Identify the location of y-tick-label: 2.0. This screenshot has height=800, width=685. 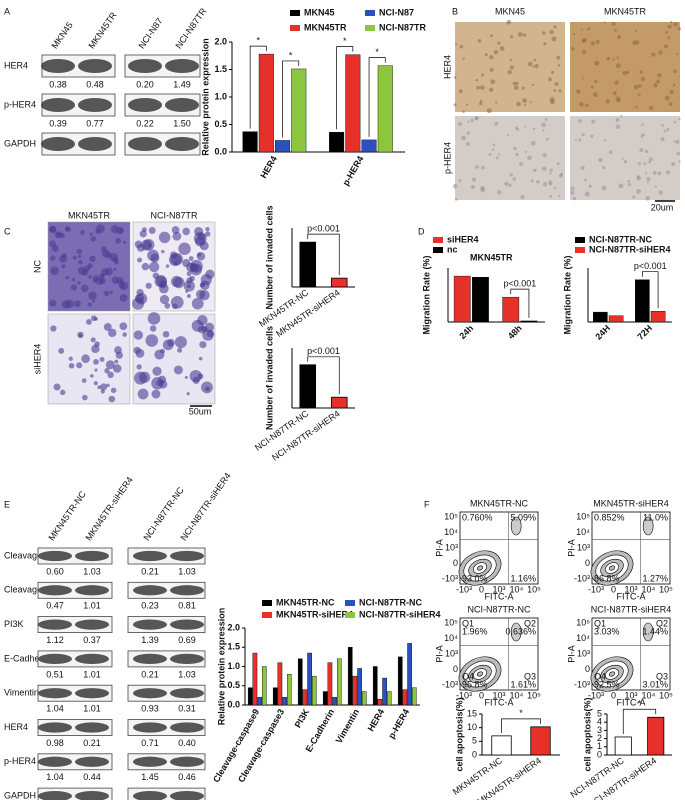
(220, 41).